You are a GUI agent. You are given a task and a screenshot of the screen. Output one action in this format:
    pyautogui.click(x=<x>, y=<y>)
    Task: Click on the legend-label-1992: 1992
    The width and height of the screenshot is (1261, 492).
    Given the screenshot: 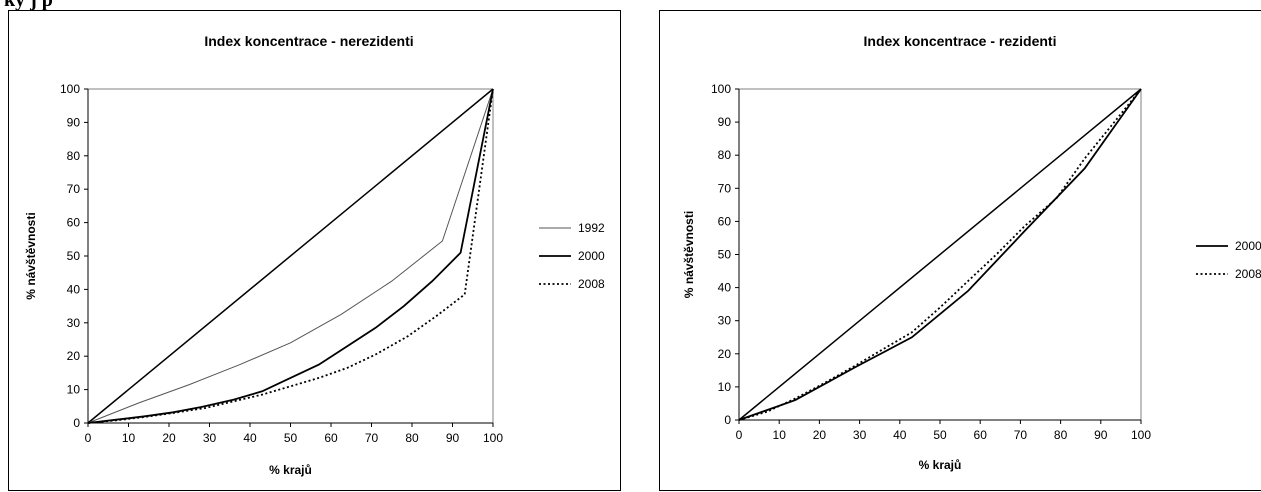 What is the action you would take?
    pyautogui.click(x=591, y=228)
    